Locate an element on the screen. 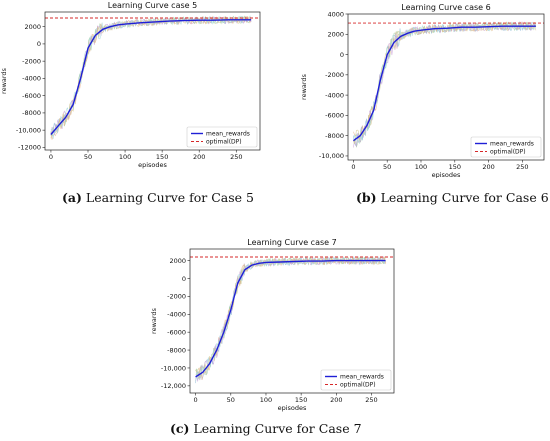  chart-title: Learning Curve case 6 is located at coordinates (445, 7).